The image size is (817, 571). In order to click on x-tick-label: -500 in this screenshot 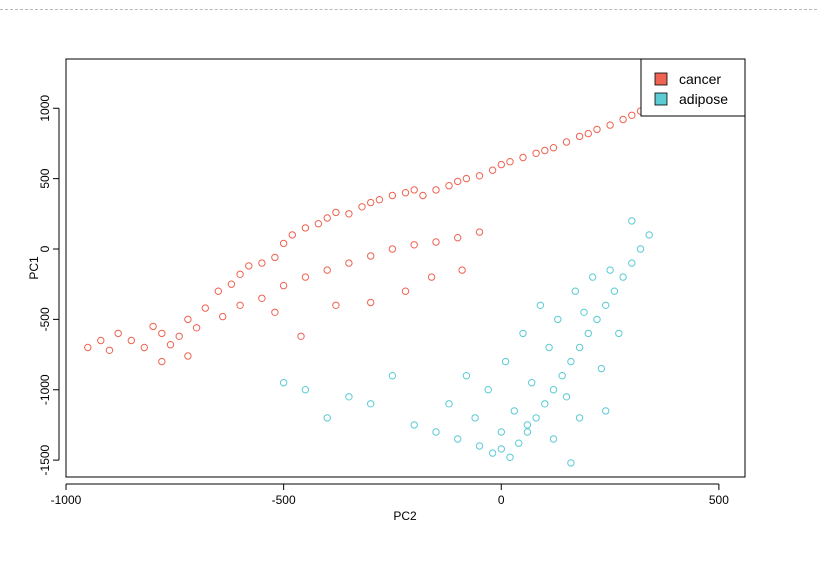, I will do `click(284, 500)`.